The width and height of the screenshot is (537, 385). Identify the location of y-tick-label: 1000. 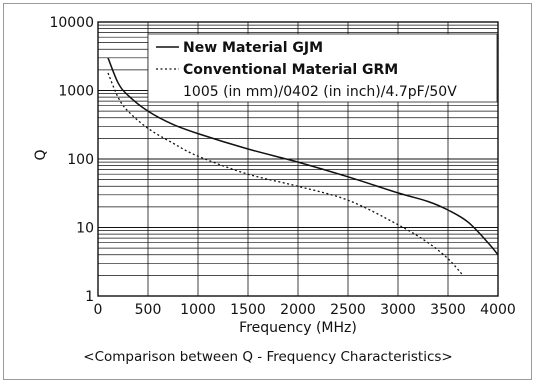
(76, 92).